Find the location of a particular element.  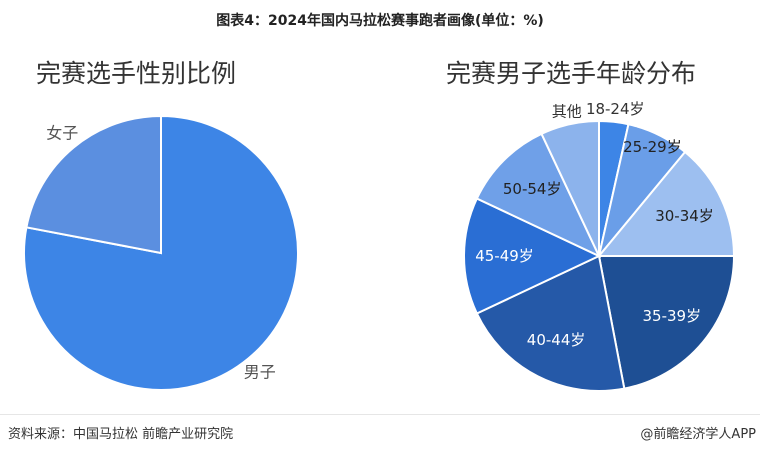

age-chart-title: 完赛男子选手年龄分布 is located at coordinates (571, 73).